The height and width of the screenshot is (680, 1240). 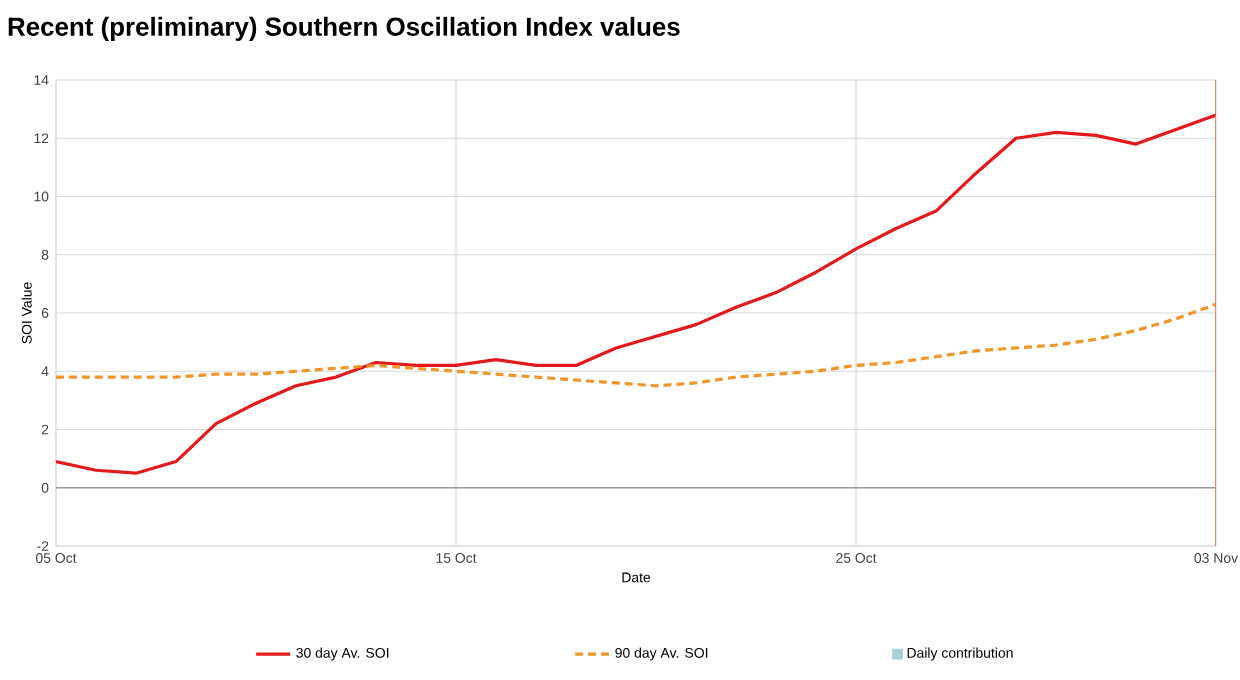 I want to click on chart-title: Recent (preliminary) Southern Oscillation Index values, so click(x=344, y=28).